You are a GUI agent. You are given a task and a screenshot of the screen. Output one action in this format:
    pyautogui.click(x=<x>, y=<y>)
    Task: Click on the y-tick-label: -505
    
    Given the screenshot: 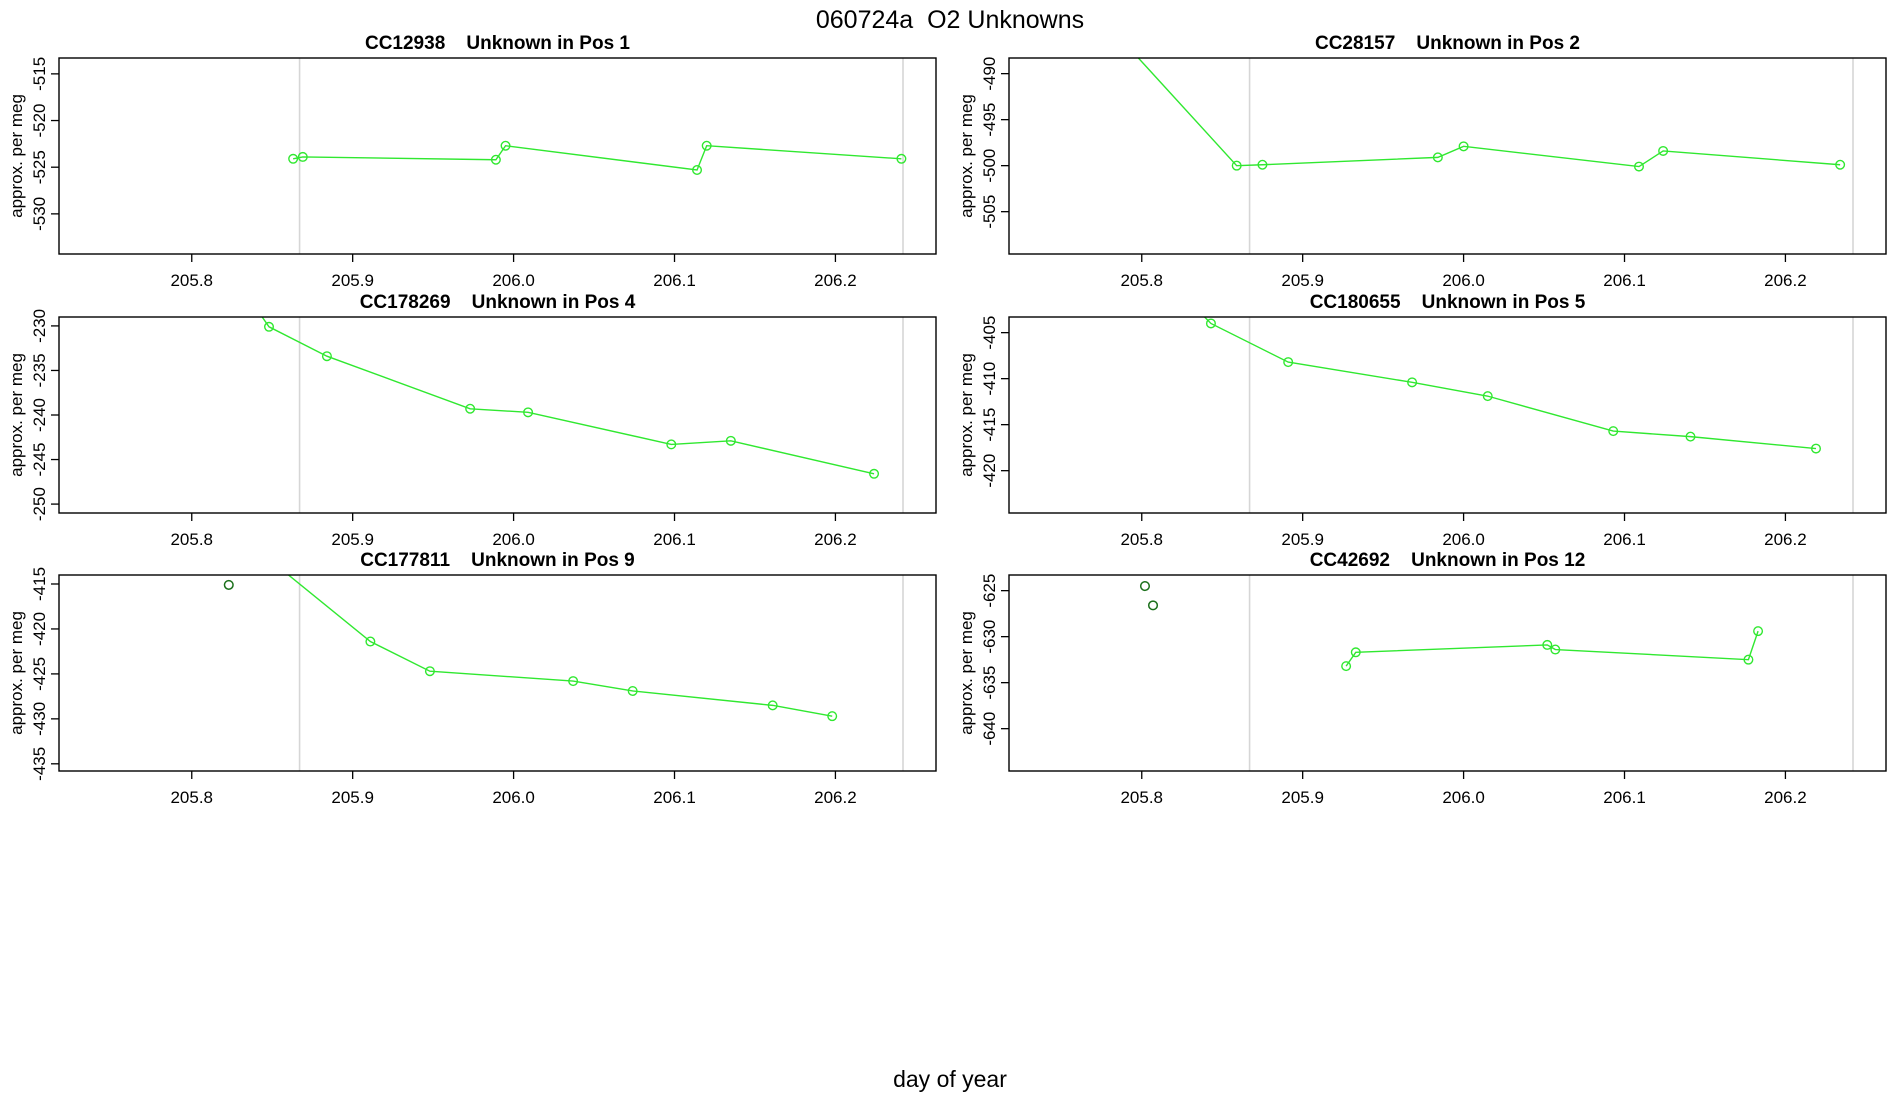 What is the action you would take?
    pyautogui.click(x=989, y=212)
    